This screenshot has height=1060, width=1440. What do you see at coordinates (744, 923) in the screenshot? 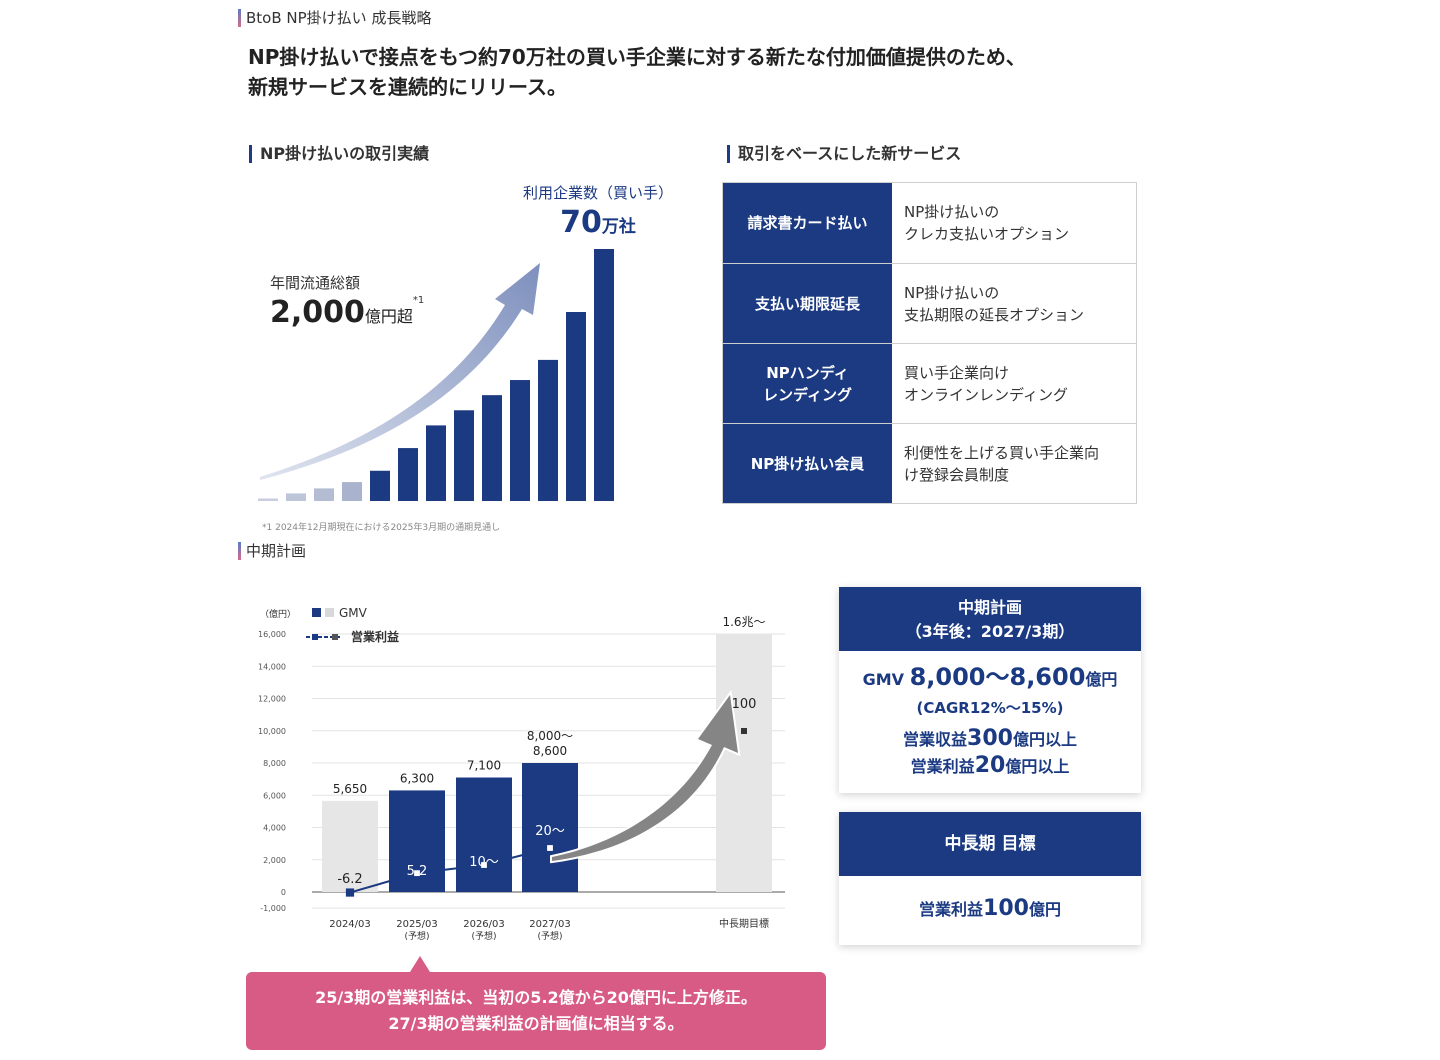
I see `x-tick-label: 中長期目標` at bounding box center [744, 923].